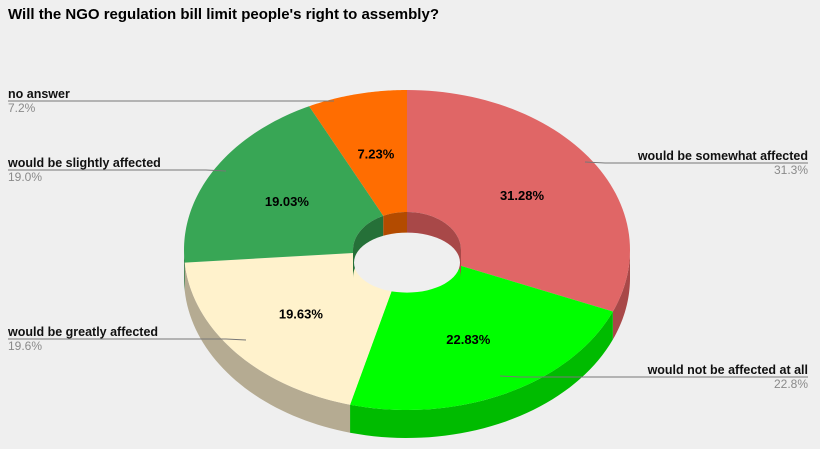 The height and width of the screenshot is (449, 820). I want to click on label-pct-would-be-greatly-affected: 19.6%, so click(25, 346).